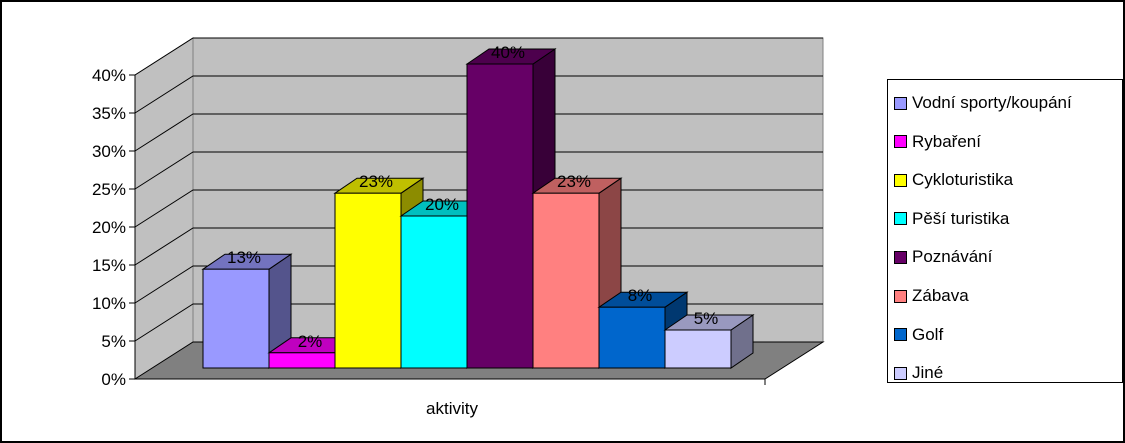  What do you see at coordinates (109, 303) in the screenshot?
I see `y-tick-label: 10%` at bounding box center [109, 303].